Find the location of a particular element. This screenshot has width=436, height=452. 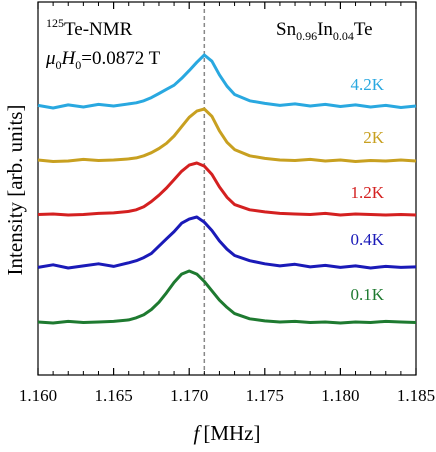

series-line-0-1k is located at coordinates (227, 297).